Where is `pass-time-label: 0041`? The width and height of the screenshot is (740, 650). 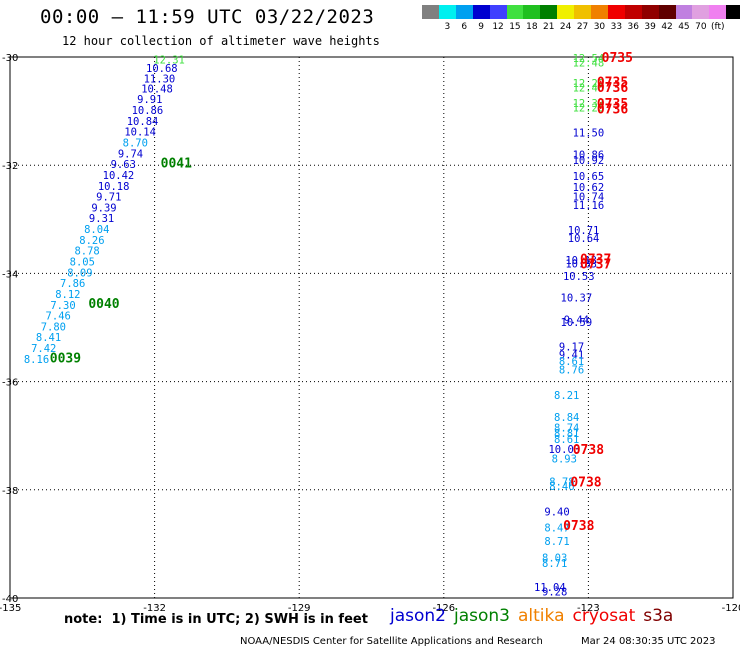
pass-time-label: 0041 is located at coordinates (176, 163).